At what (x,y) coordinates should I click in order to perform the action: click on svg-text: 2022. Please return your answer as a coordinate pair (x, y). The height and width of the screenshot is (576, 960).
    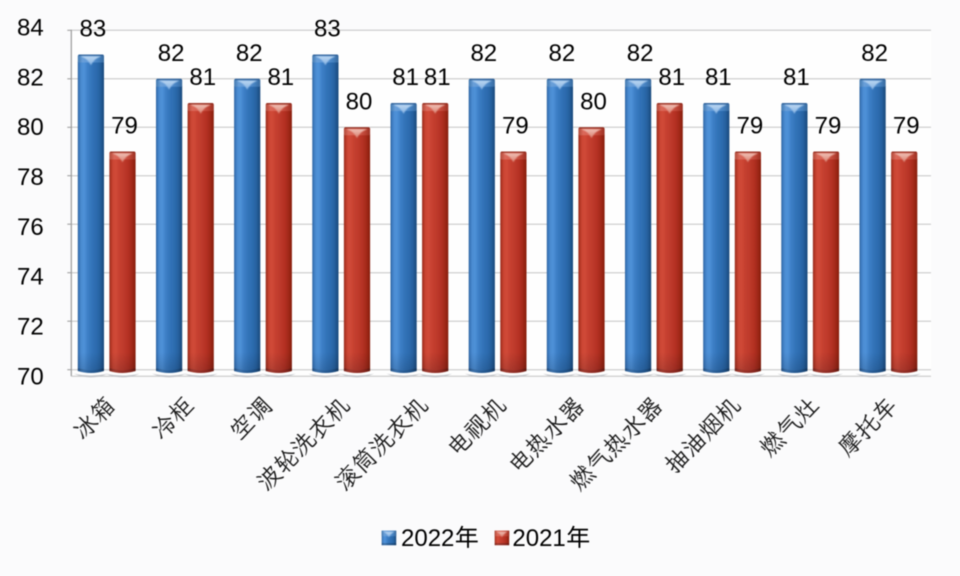
    Looking at the image, I should click on (427, 538).